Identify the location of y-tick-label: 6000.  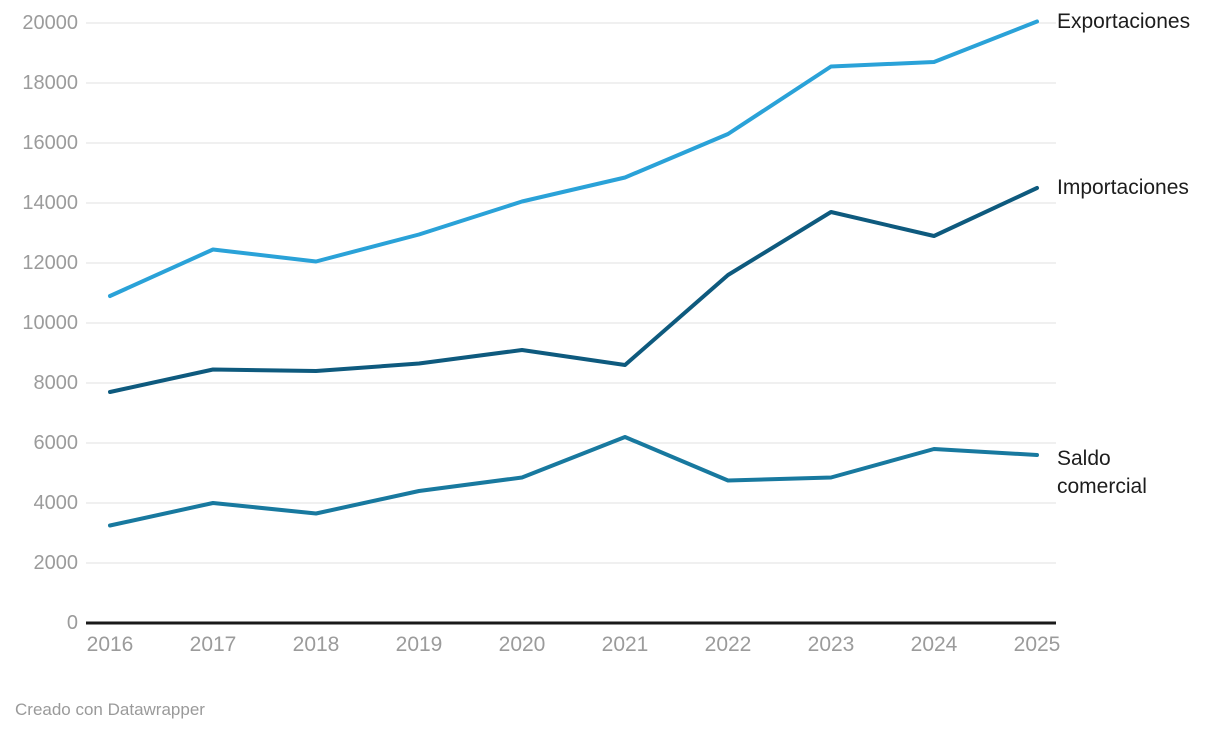
(56, 443).